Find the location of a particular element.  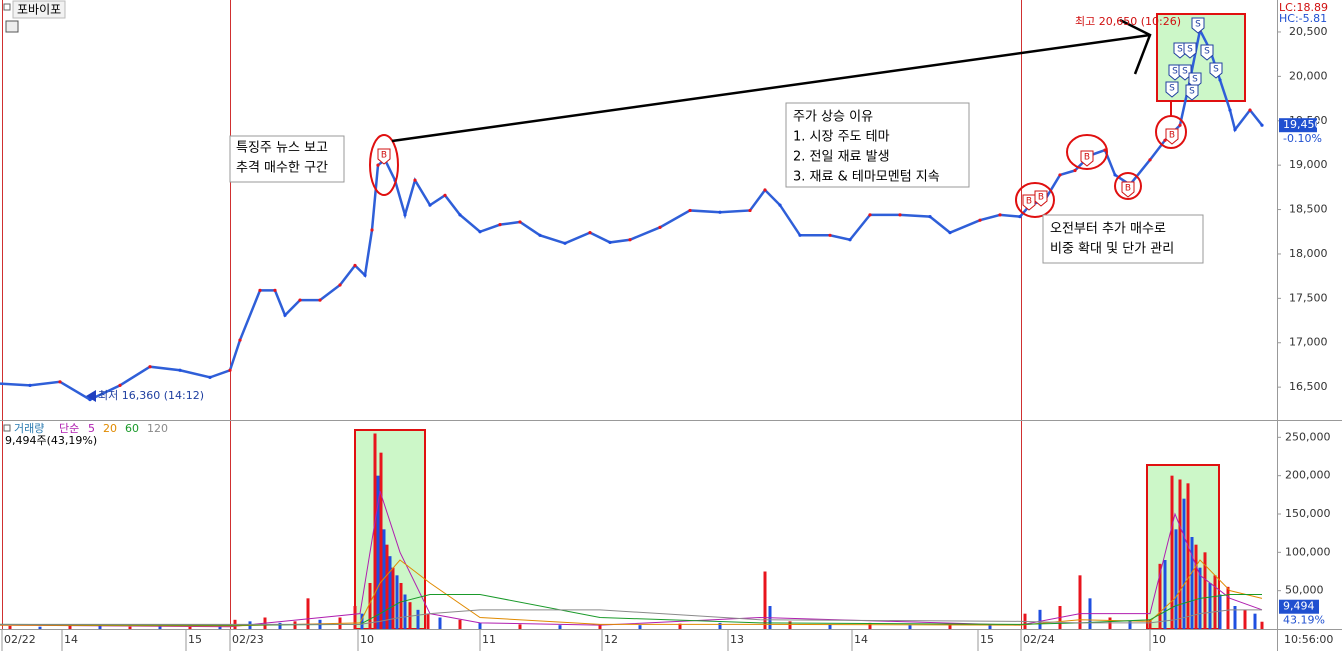

x-tick-label: 02/23 is located at coordinates (248, 639).